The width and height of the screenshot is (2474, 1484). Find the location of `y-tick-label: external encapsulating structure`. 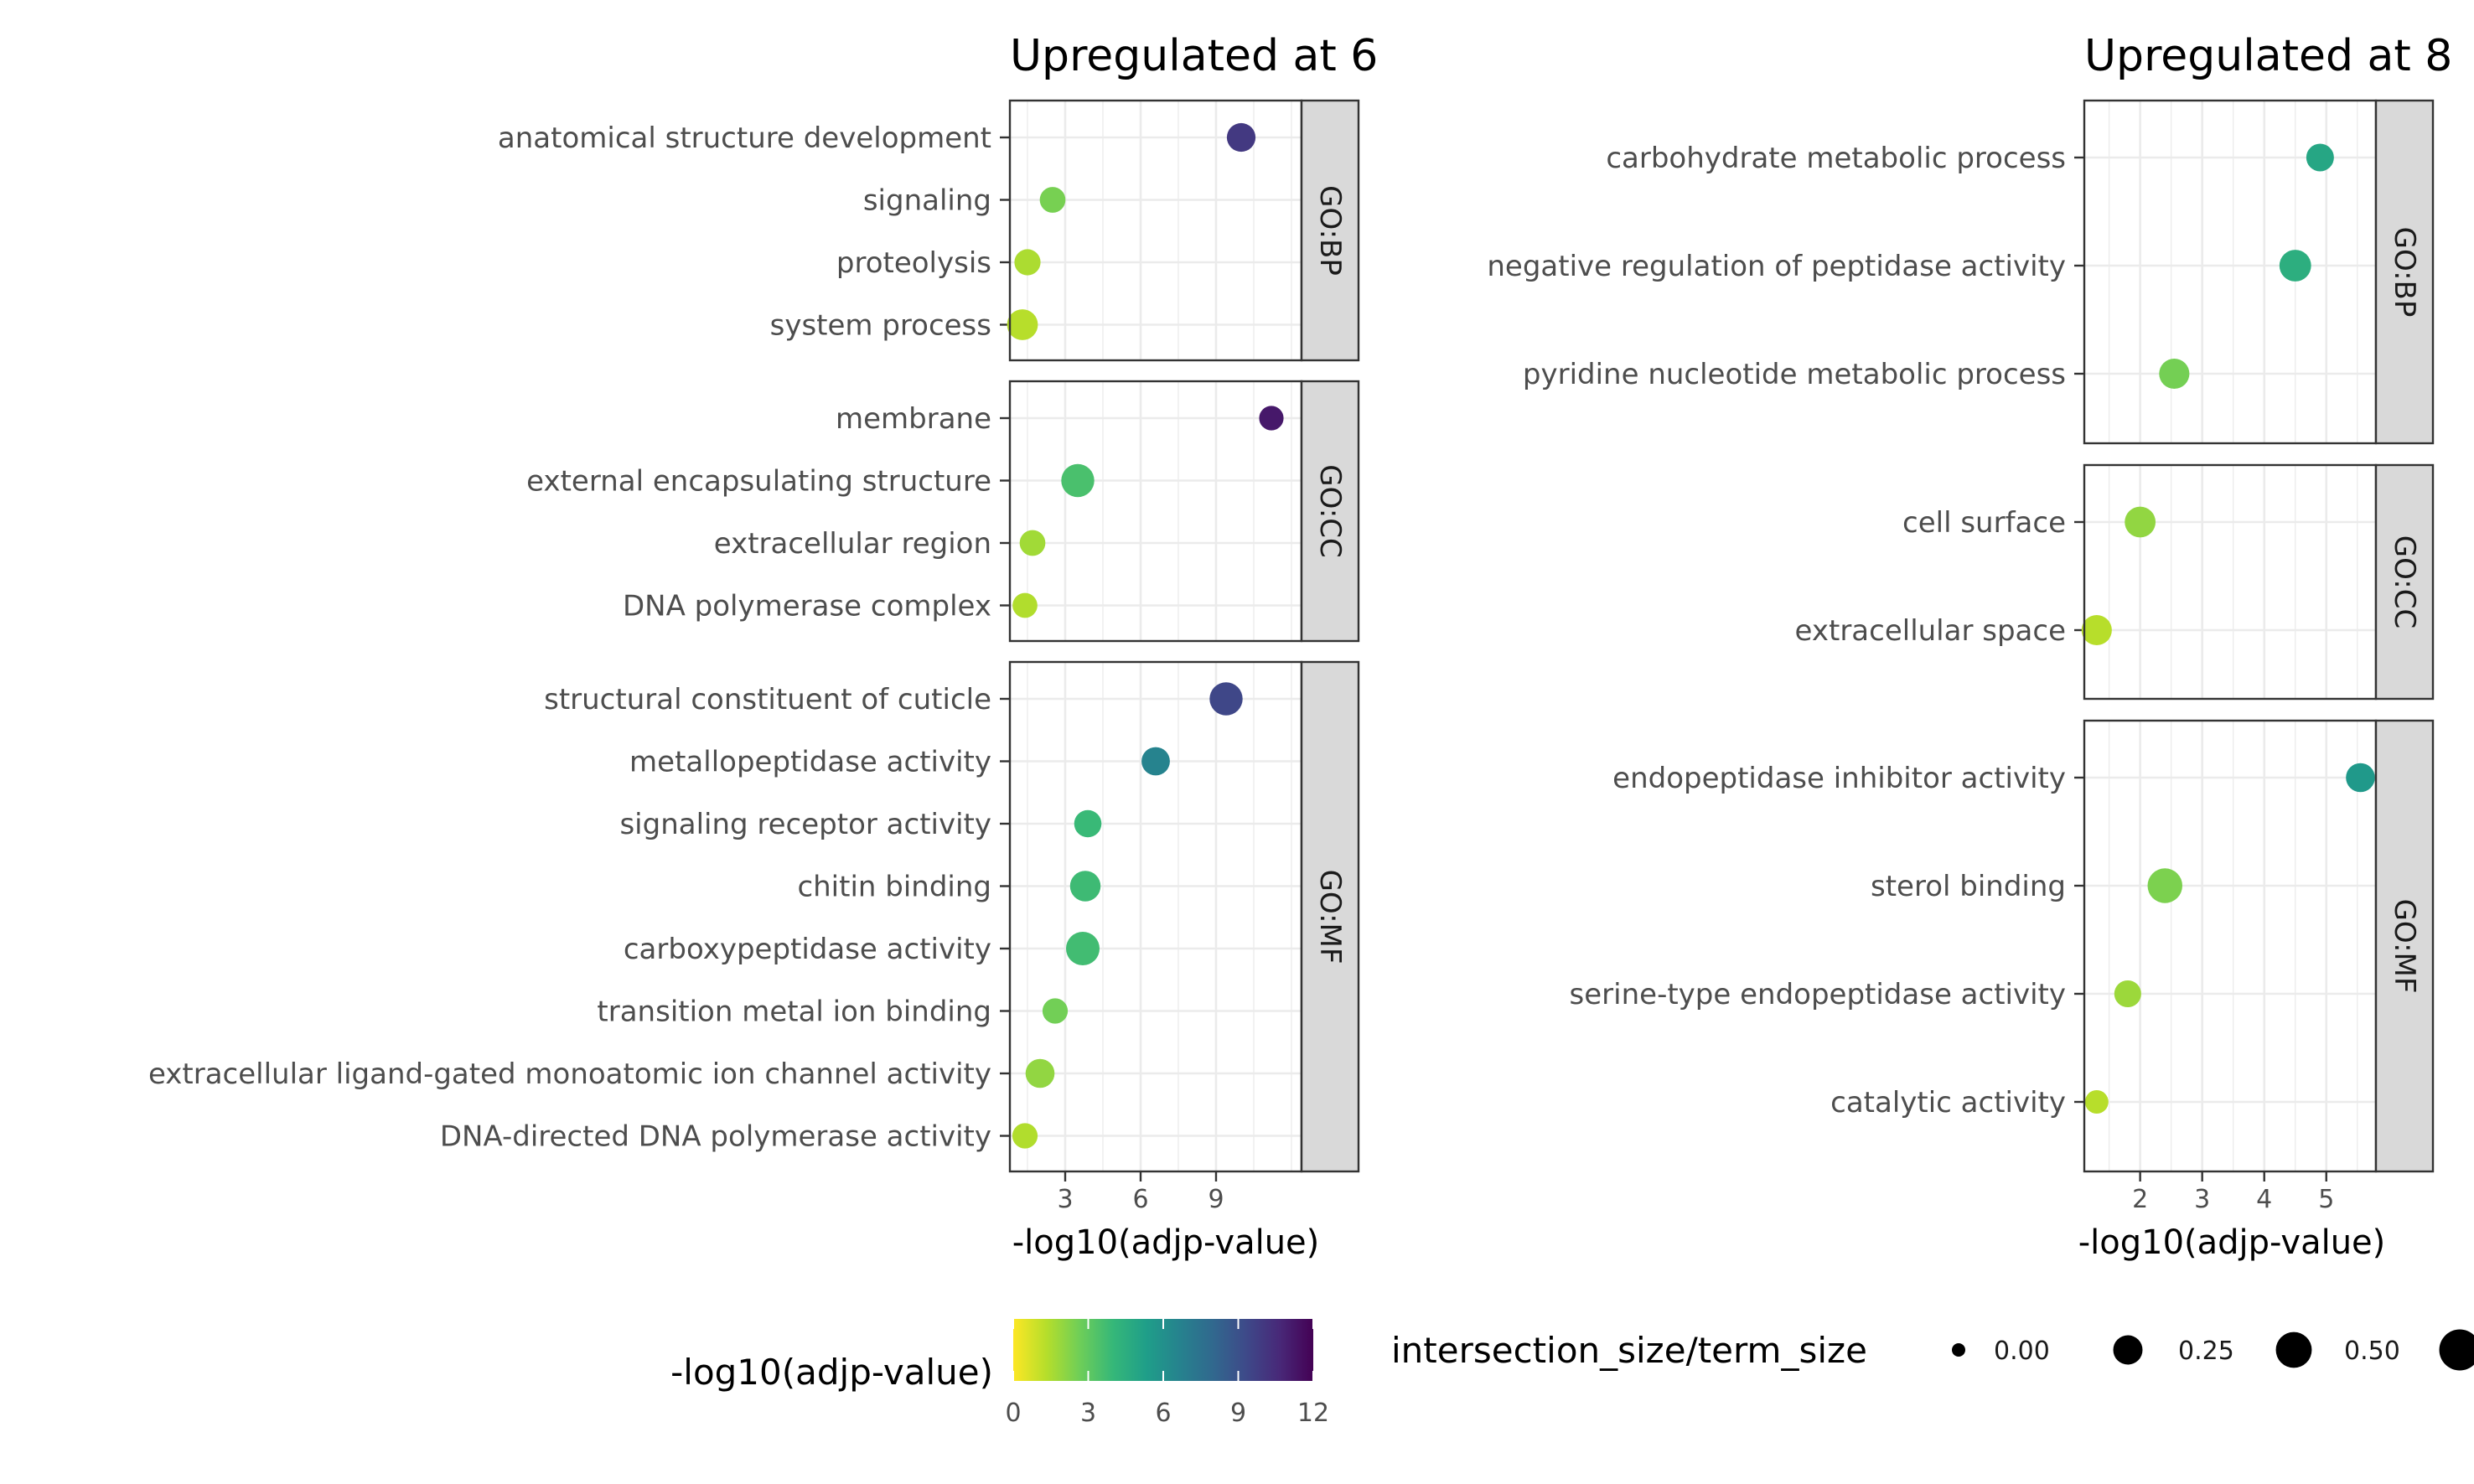

y-tick-label: external encapsulating structure is located at coordinates (758, 482).